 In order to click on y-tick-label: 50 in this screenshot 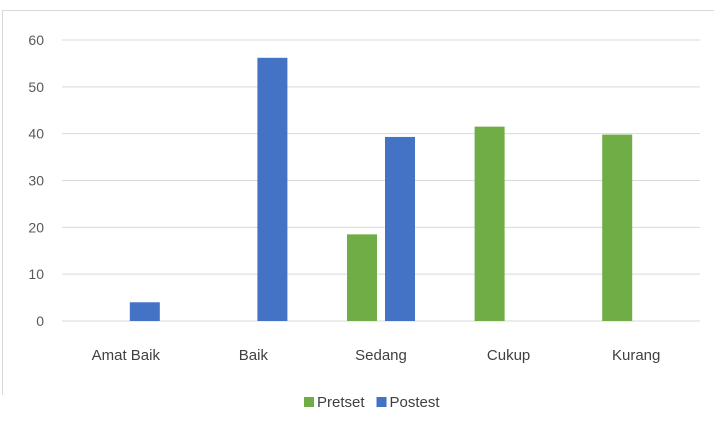, I will do `click(36, 87)`.